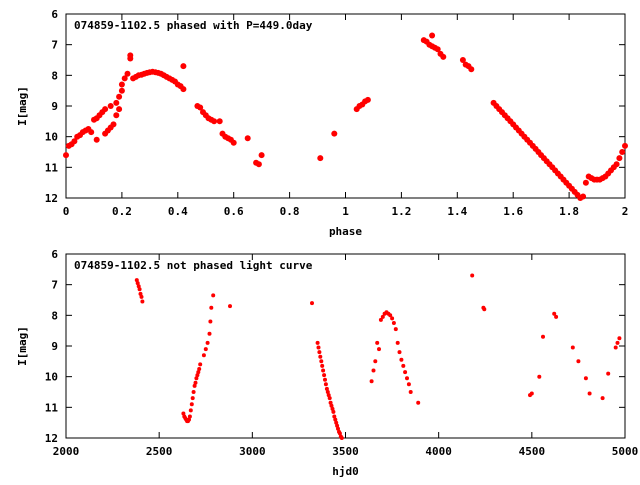 The image size is (640, 485). Describe the element at coordinates (625, 211) in the screenshot. I see `x-tick-label: 2` at that location.